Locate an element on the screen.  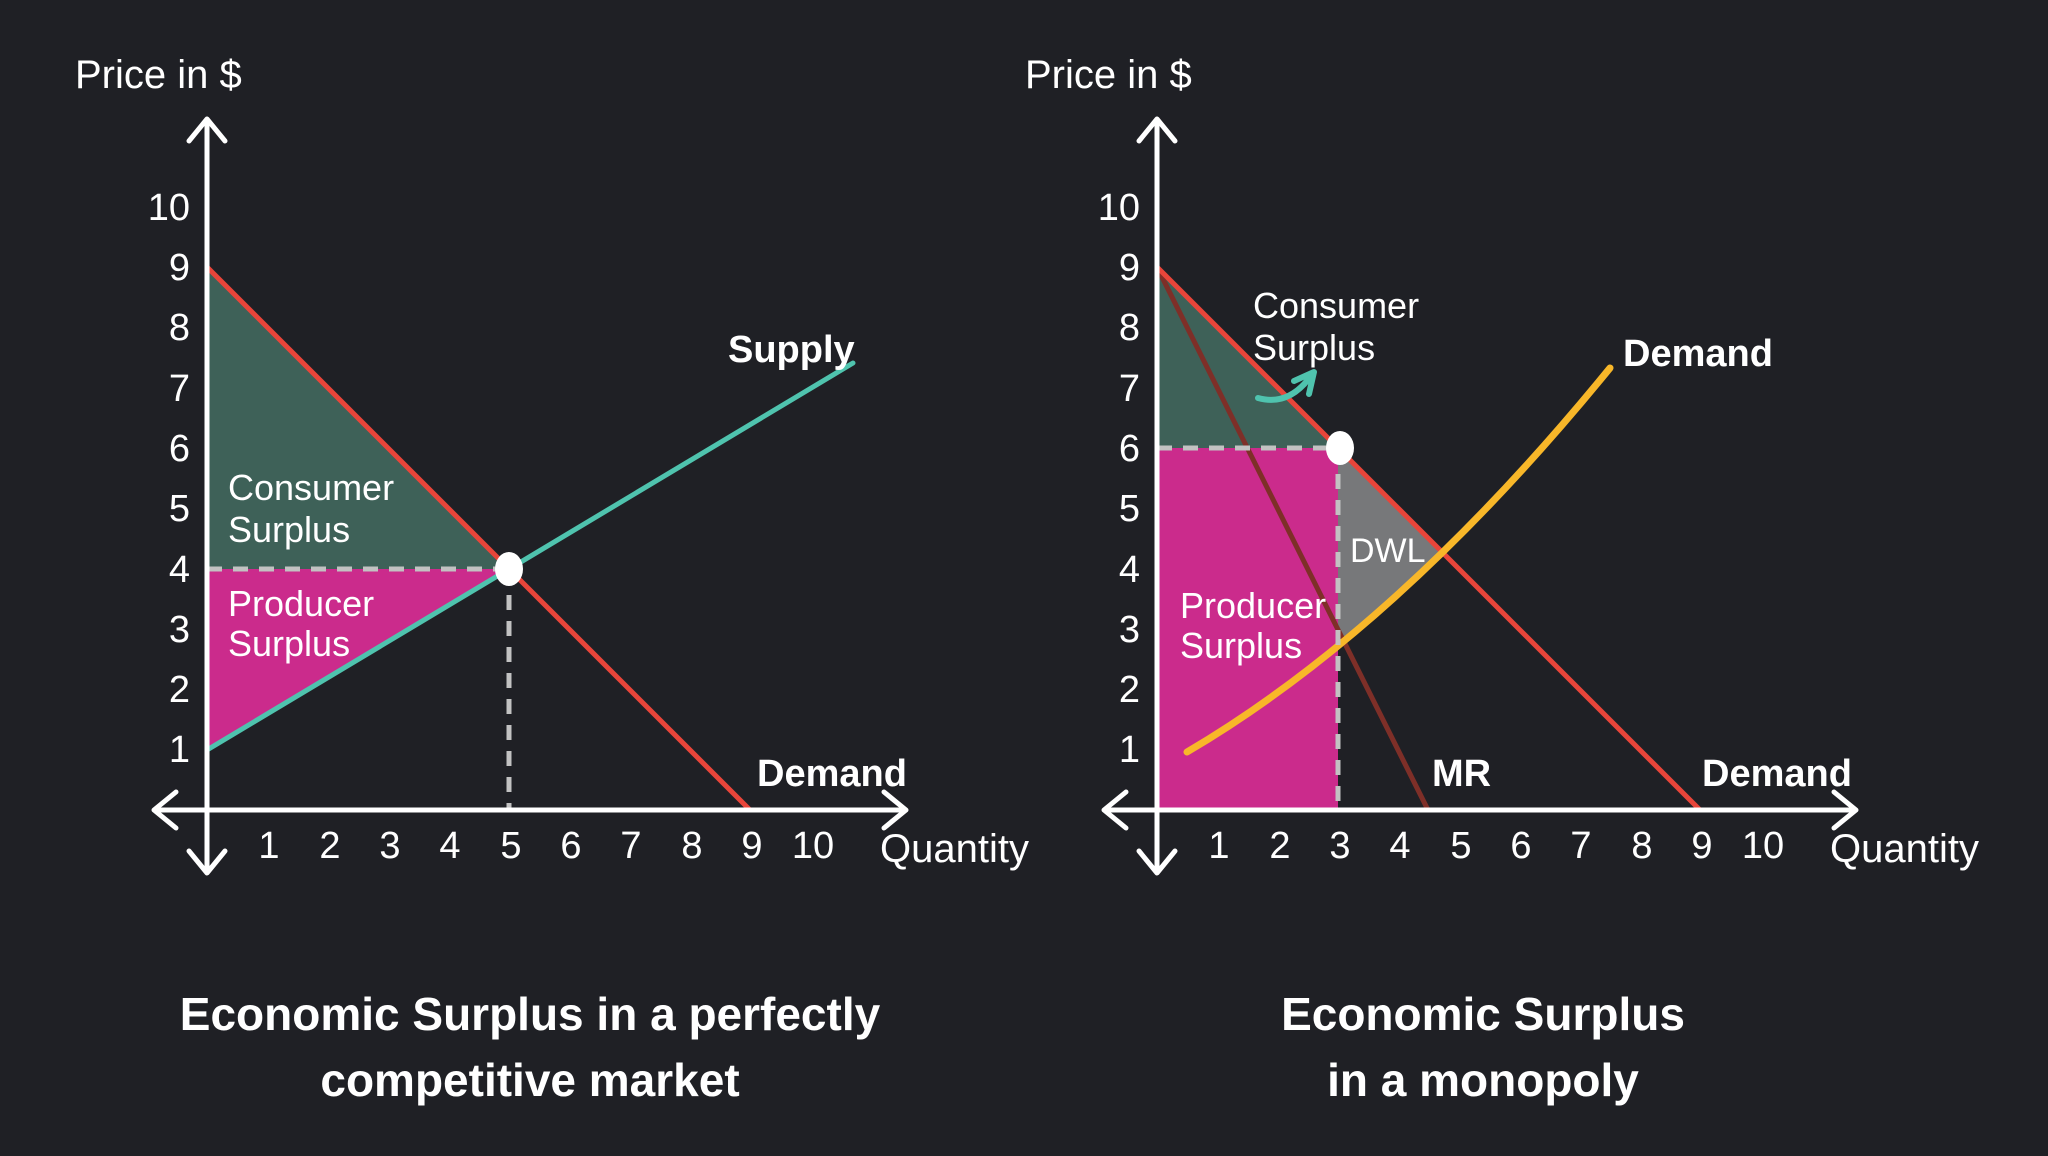
left-y-tick-6: 6 is located at coordinates (179, 449).